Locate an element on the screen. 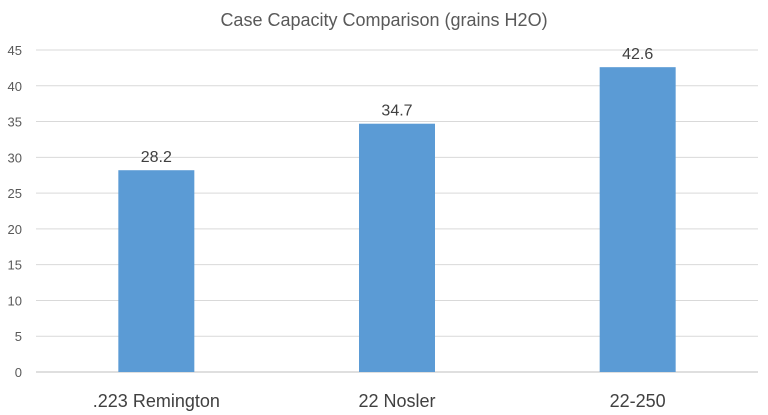 The image size is (768, 415). data-label: 28.2 is located at coordinates (156, 157).